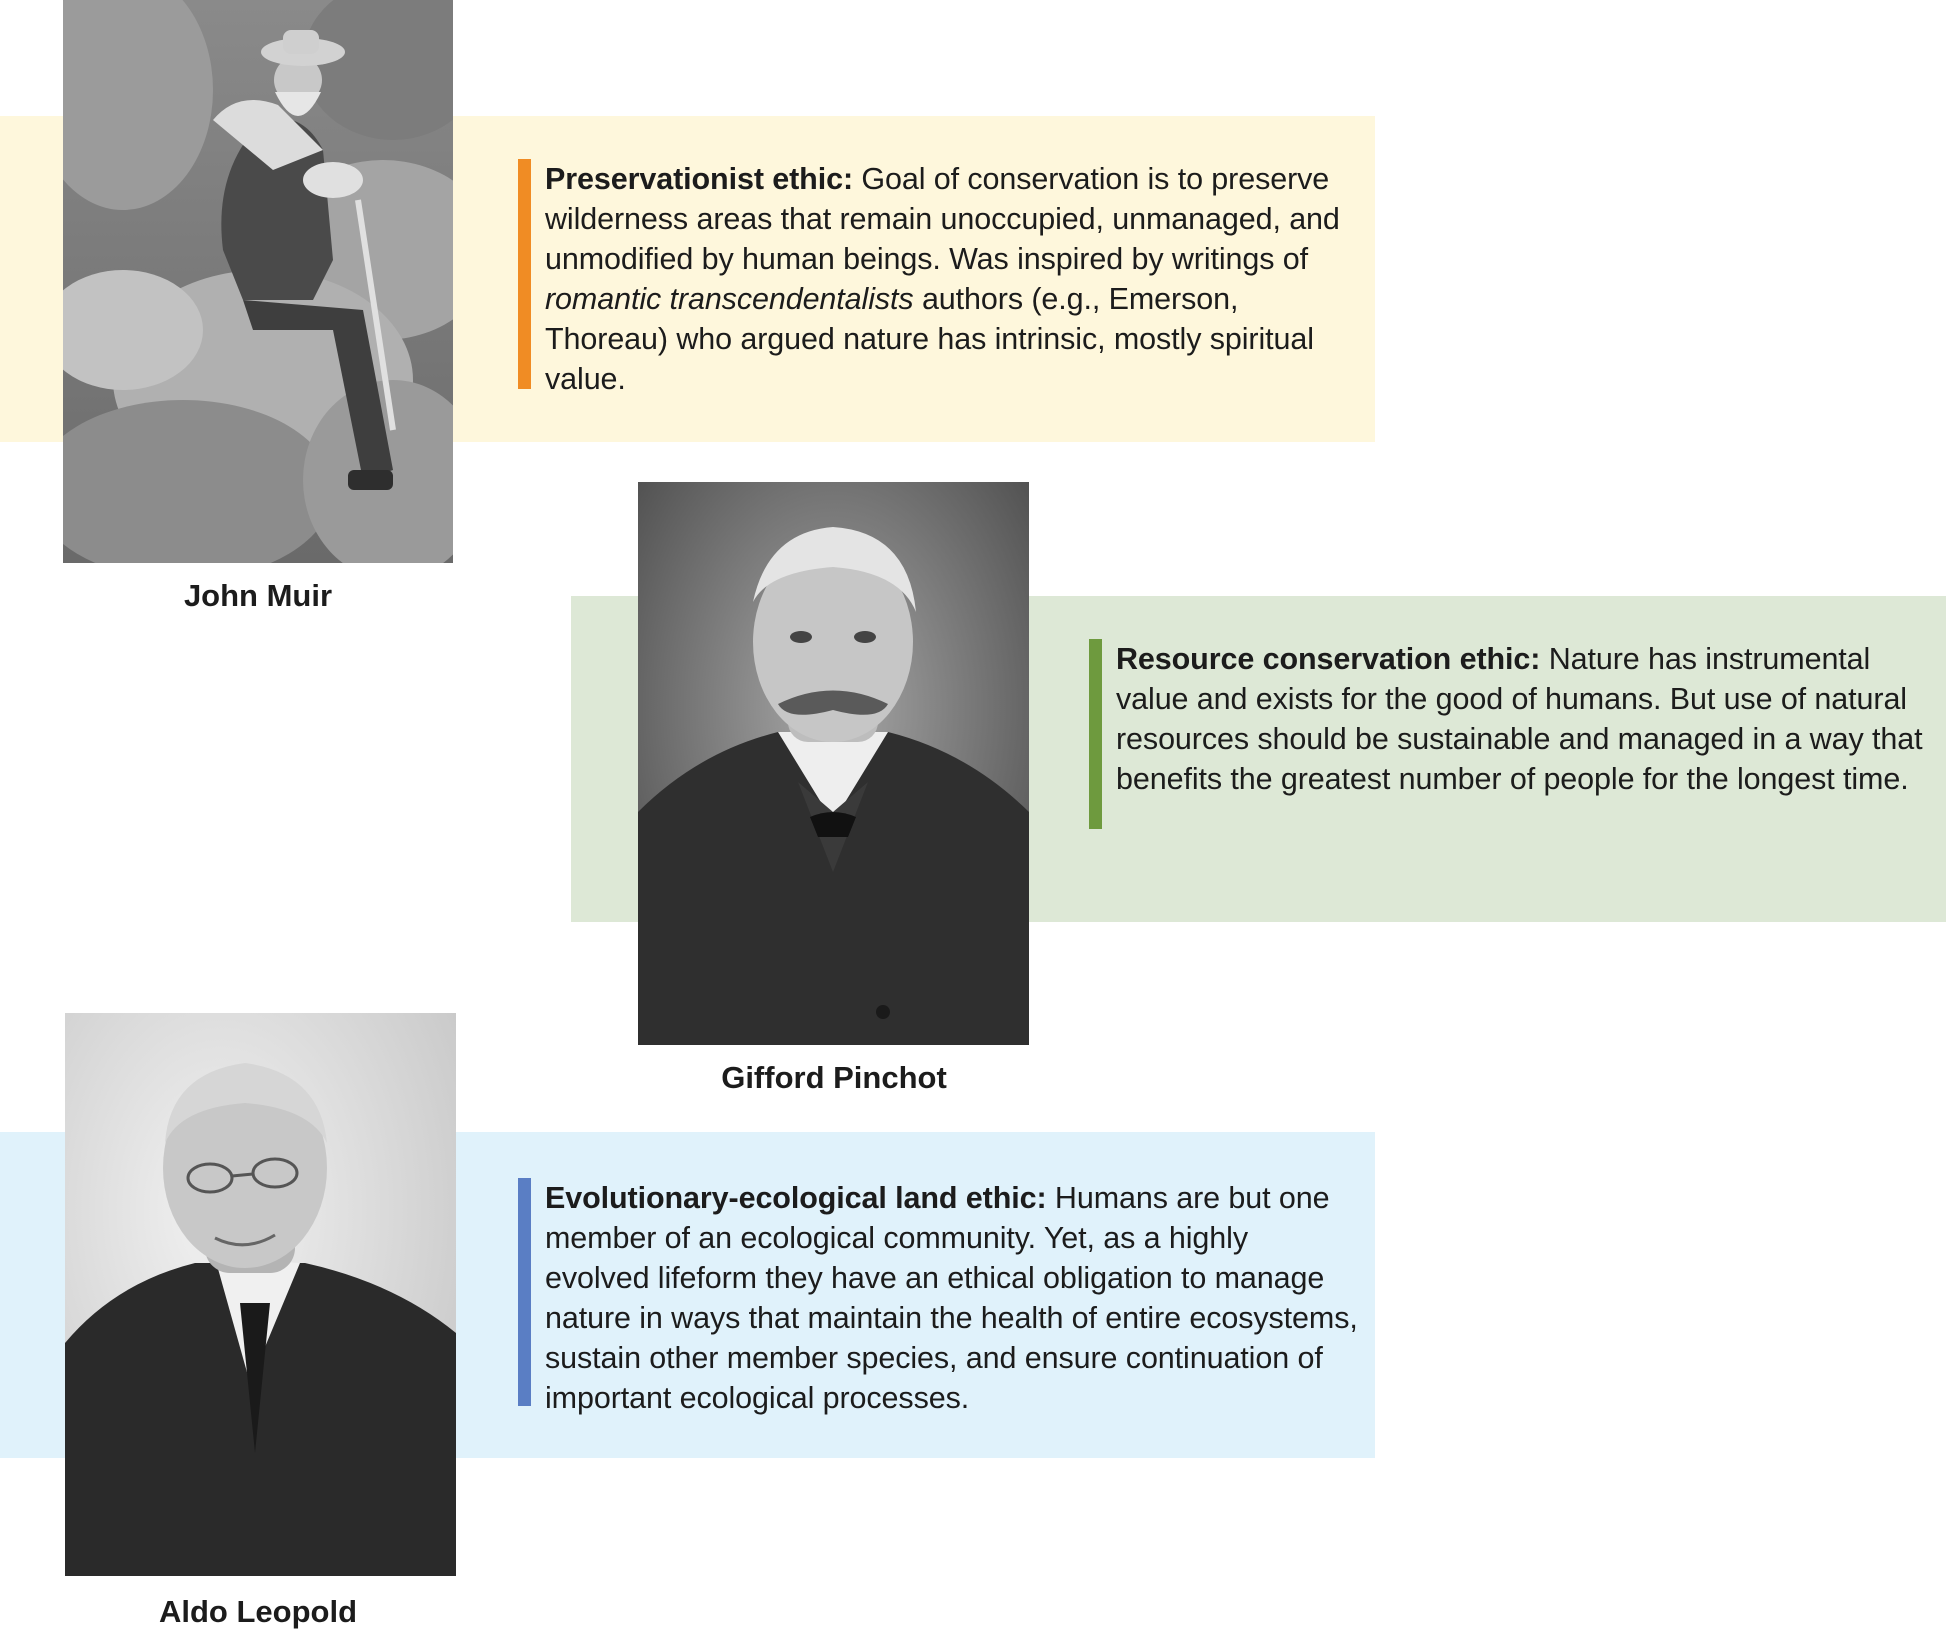 The height and width of the screenshot is (1632, 1946). I want to click on aldo-leopold-caption: Aldo Leopold, so click(258, 1611).